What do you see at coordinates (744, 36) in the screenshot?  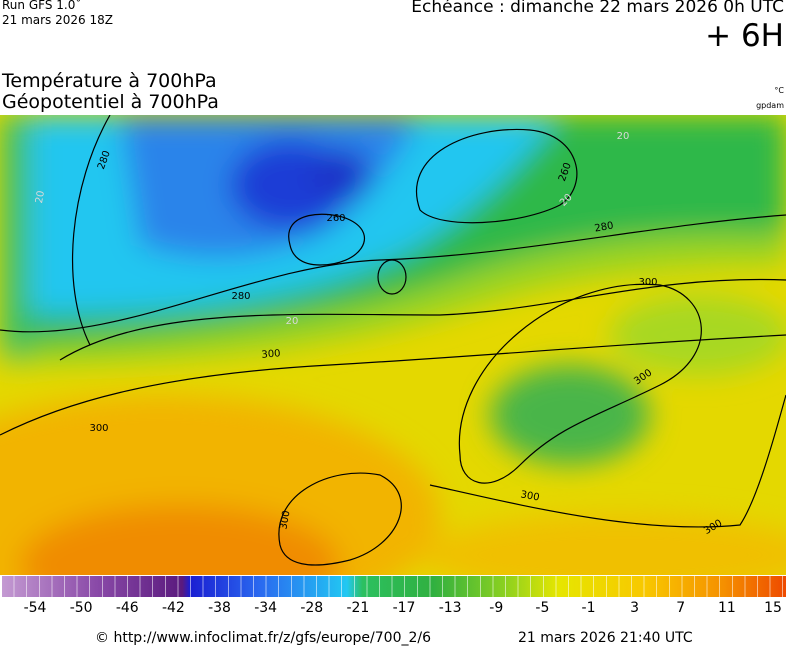 I see `lead-time: + 6H` at bounding box center [744, 36].